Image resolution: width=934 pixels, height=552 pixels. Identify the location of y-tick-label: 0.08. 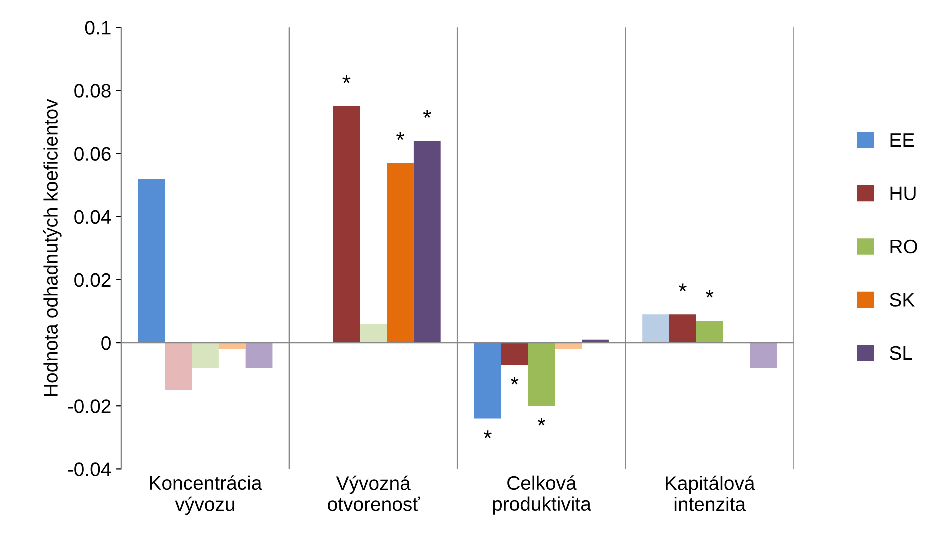
(92, 91).